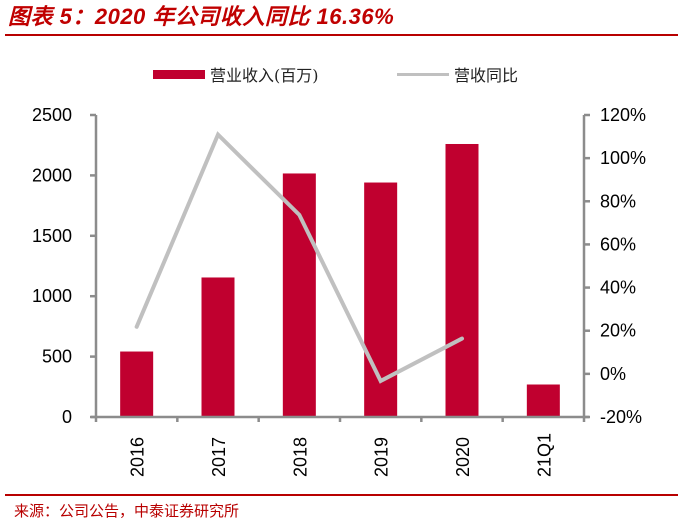 The width and height of the screenshot is (687, 523). Describe the element at coordinates (618, 201) in the screenshot. I see `right-tick-label: 80%` at that location.